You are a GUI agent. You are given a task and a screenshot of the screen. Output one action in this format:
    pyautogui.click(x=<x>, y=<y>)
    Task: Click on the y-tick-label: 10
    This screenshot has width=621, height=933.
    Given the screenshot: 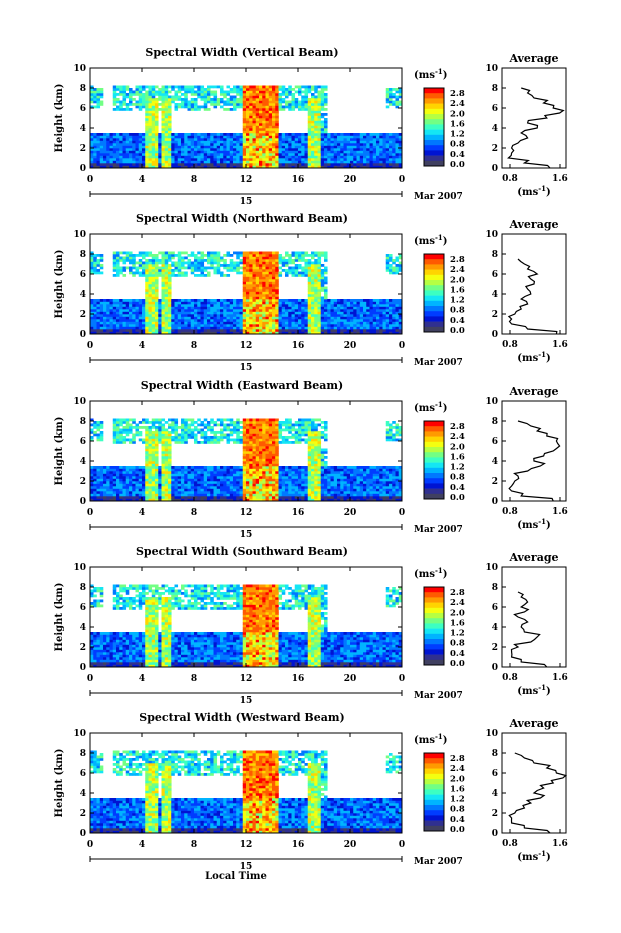 What is the action you would take?
    pyautogui.click(x=79, y=69)
    